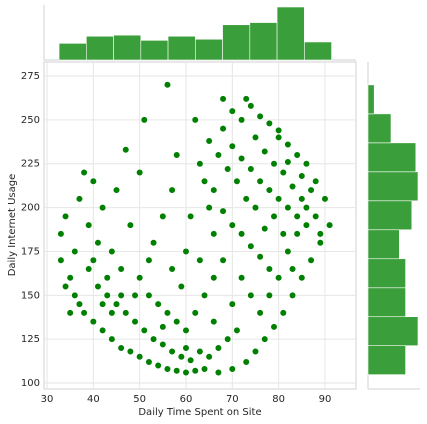  What do you see at coordinates (12, 225) in the screenshot?
I see `y-axis-label: Daily Internet Usage` at bounding box center [12, 225].